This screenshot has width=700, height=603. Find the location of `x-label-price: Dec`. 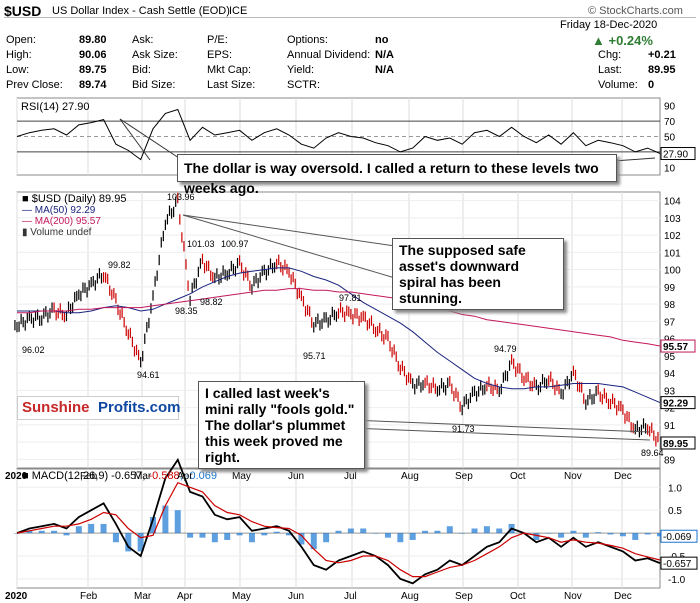

x-label-price: Dec is located at coordinates (623, 476).